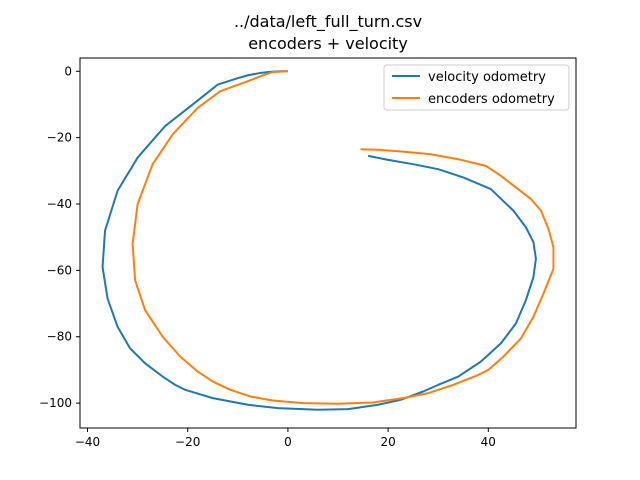 The width and height of the screenshot is (640, 480). Describe the element at coordinates (328, 43) in the screenshot. I see `chart-subtitle: encoders + velocity` at that location.